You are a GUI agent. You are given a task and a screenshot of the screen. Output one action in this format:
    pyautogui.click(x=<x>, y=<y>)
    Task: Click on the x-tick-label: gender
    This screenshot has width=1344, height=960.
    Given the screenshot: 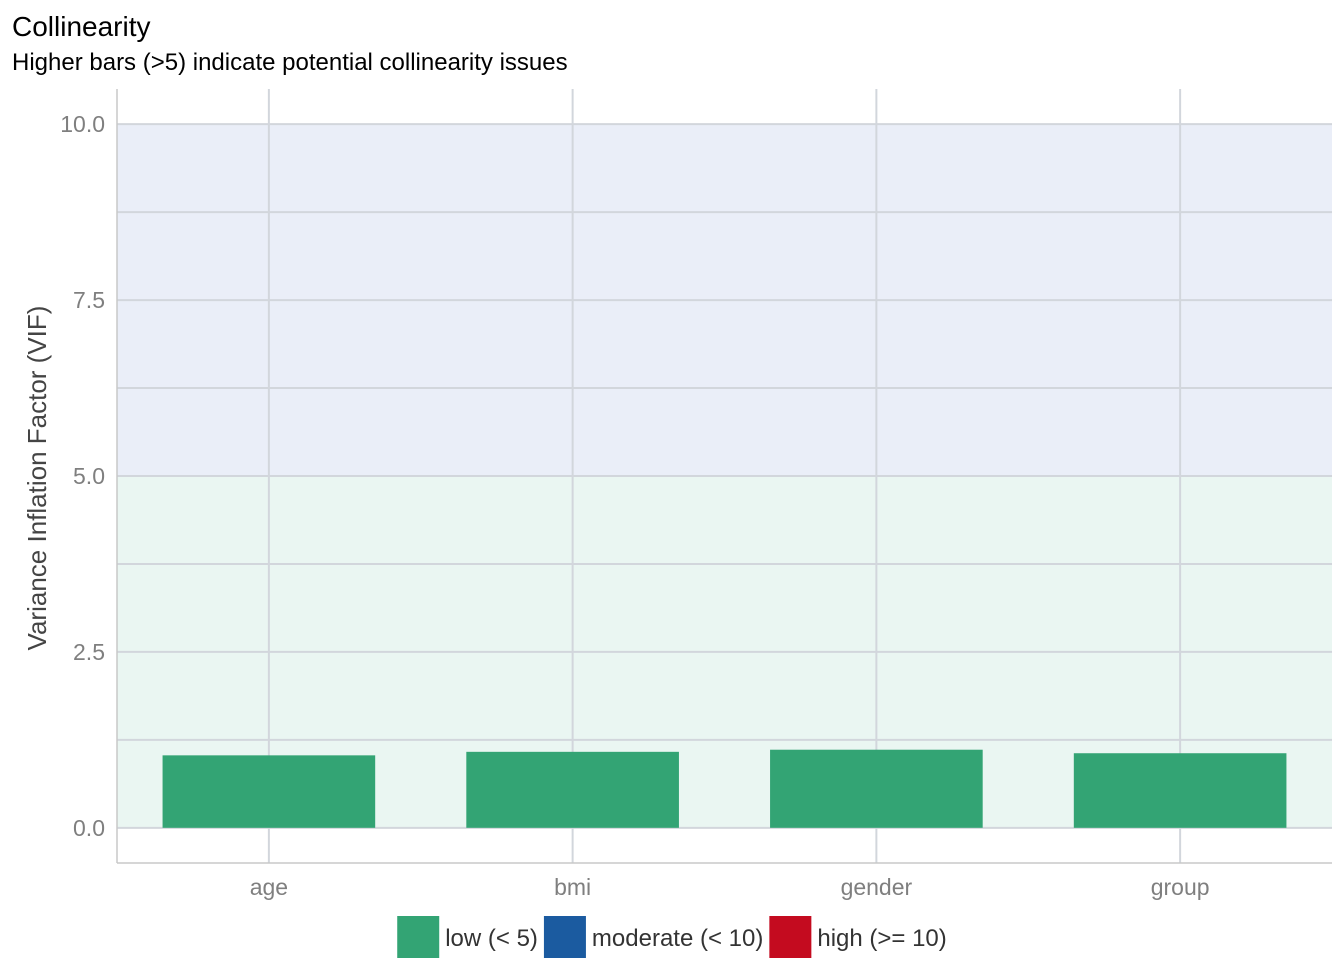 What is the action you would take?
    pyautogui.click(x=877, y=887)
    